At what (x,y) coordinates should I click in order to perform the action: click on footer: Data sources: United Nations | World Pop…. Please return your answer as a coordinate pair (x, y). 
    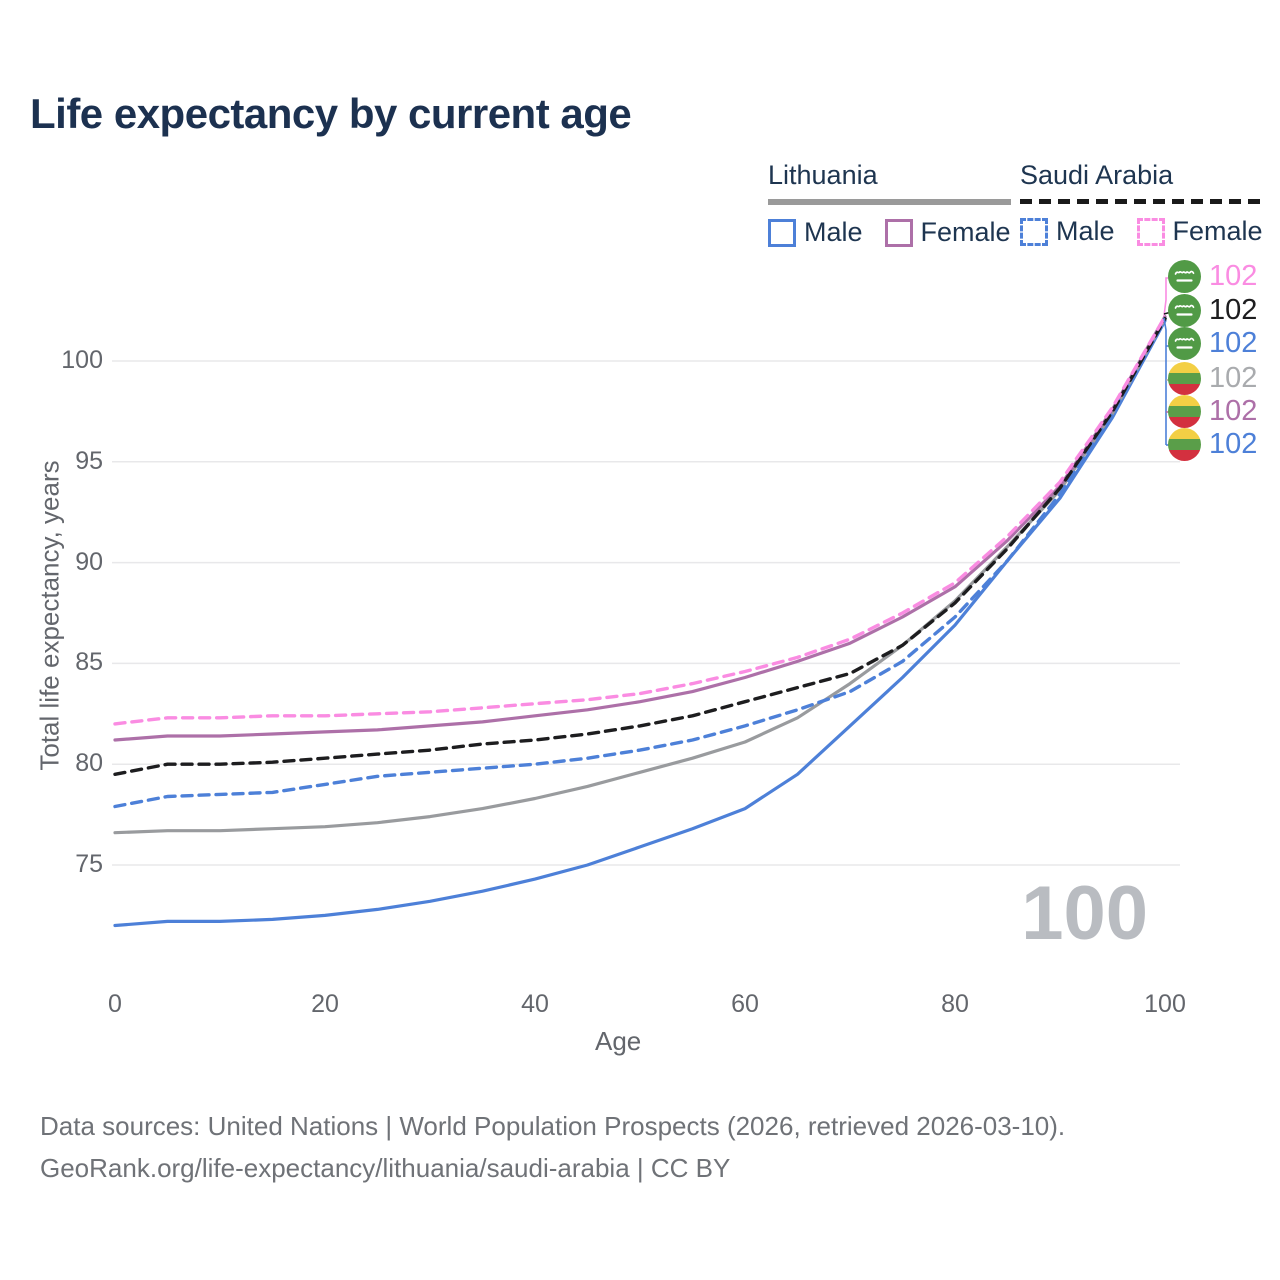
    Looking at the image, I should click on (552, 1147).